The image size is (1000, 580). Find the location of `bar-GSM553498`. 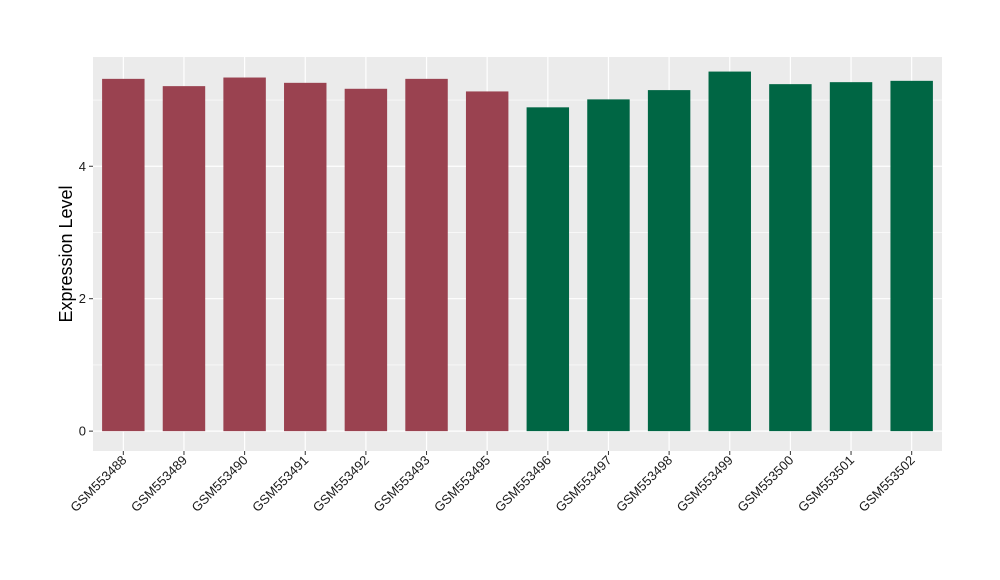

bar-GSM553498 is located at coordinates (669, 261).